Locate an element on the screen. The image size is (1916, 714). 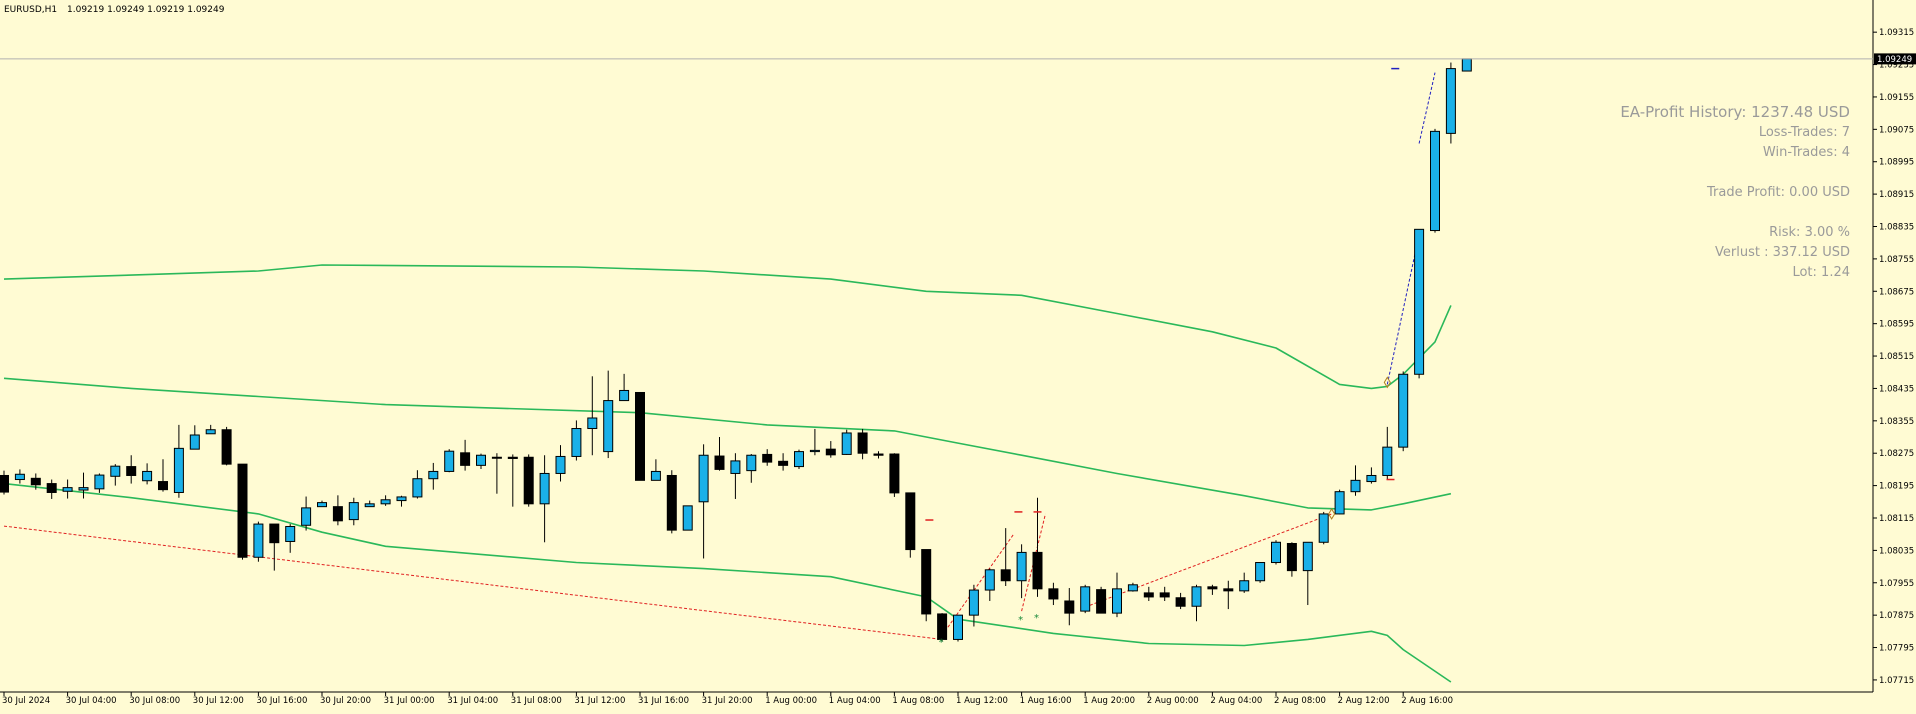
time-tick-label: 2 Aug 08:00 is located at coordinates (1300, 701).